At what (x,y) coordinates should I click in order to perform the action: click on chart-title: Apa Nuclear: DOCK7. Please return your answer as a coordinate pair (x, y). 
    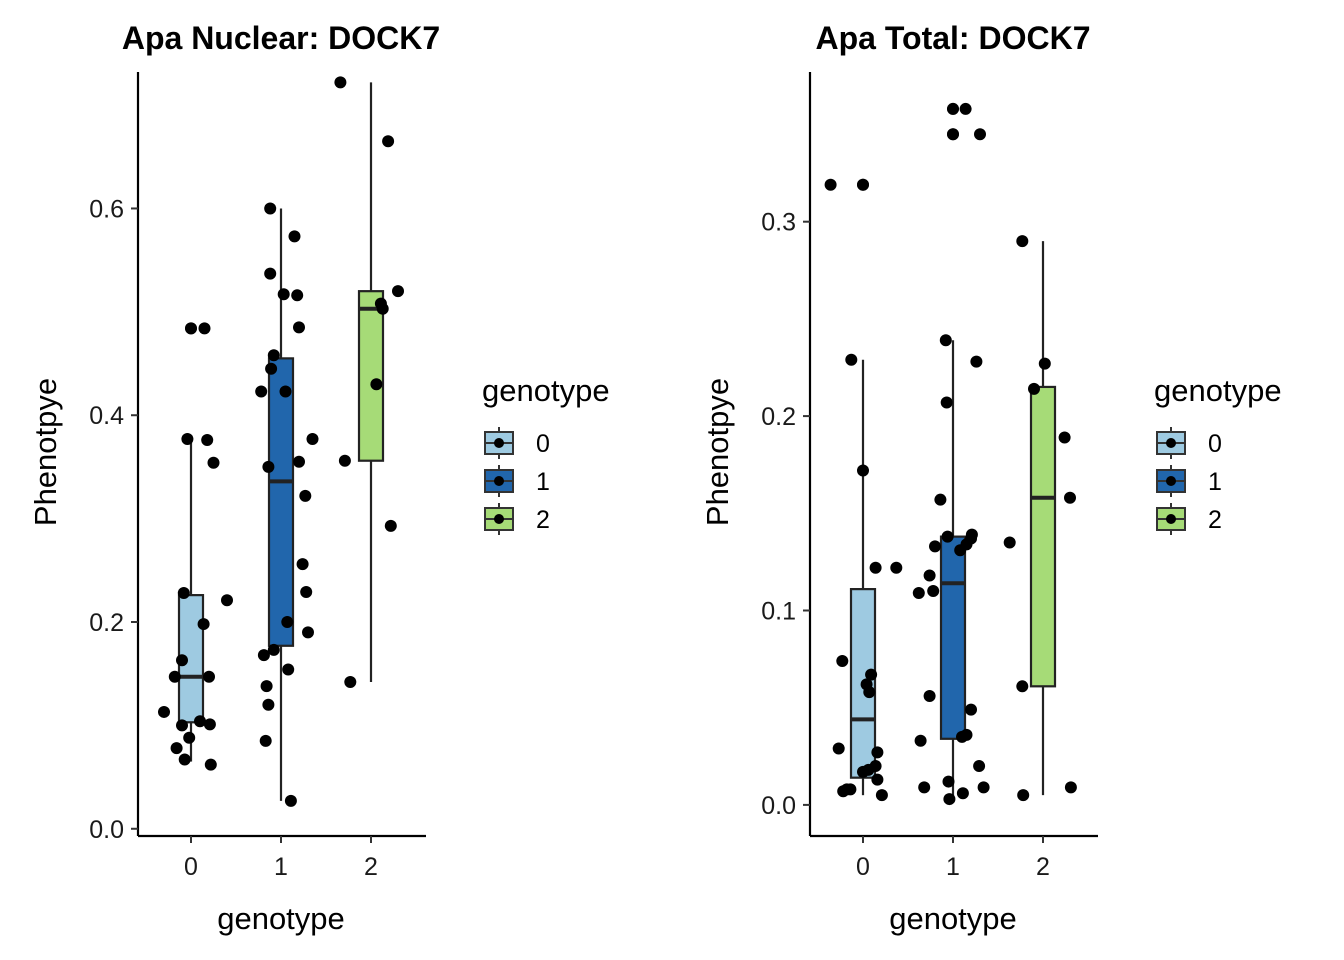
    Looking at the image, I should click on (281, 38).